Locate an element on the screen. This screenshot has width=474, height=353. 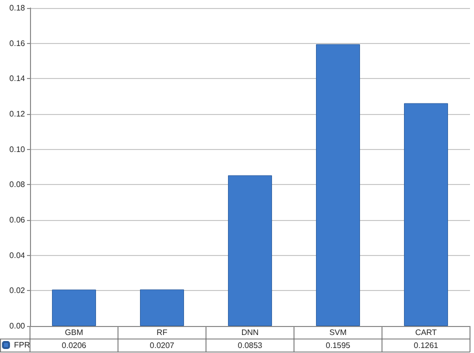
data-label: 0.1261 is located at coordinates (426, 345).